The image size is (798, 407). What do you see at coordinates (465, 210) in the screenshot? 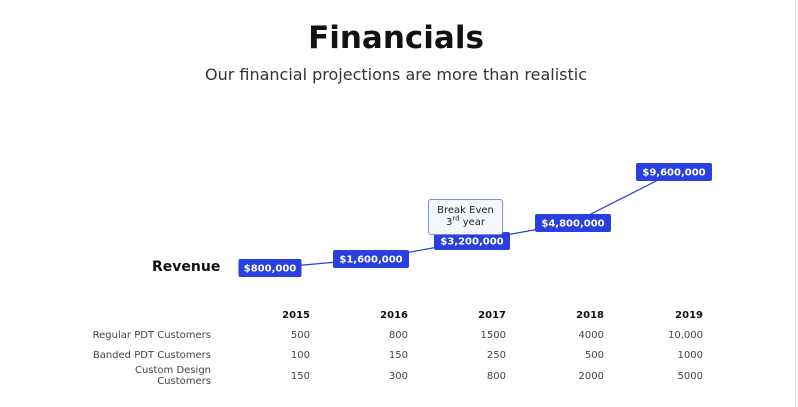
I see `break-even-line1: Break Even` at bounding box center [465, 210].